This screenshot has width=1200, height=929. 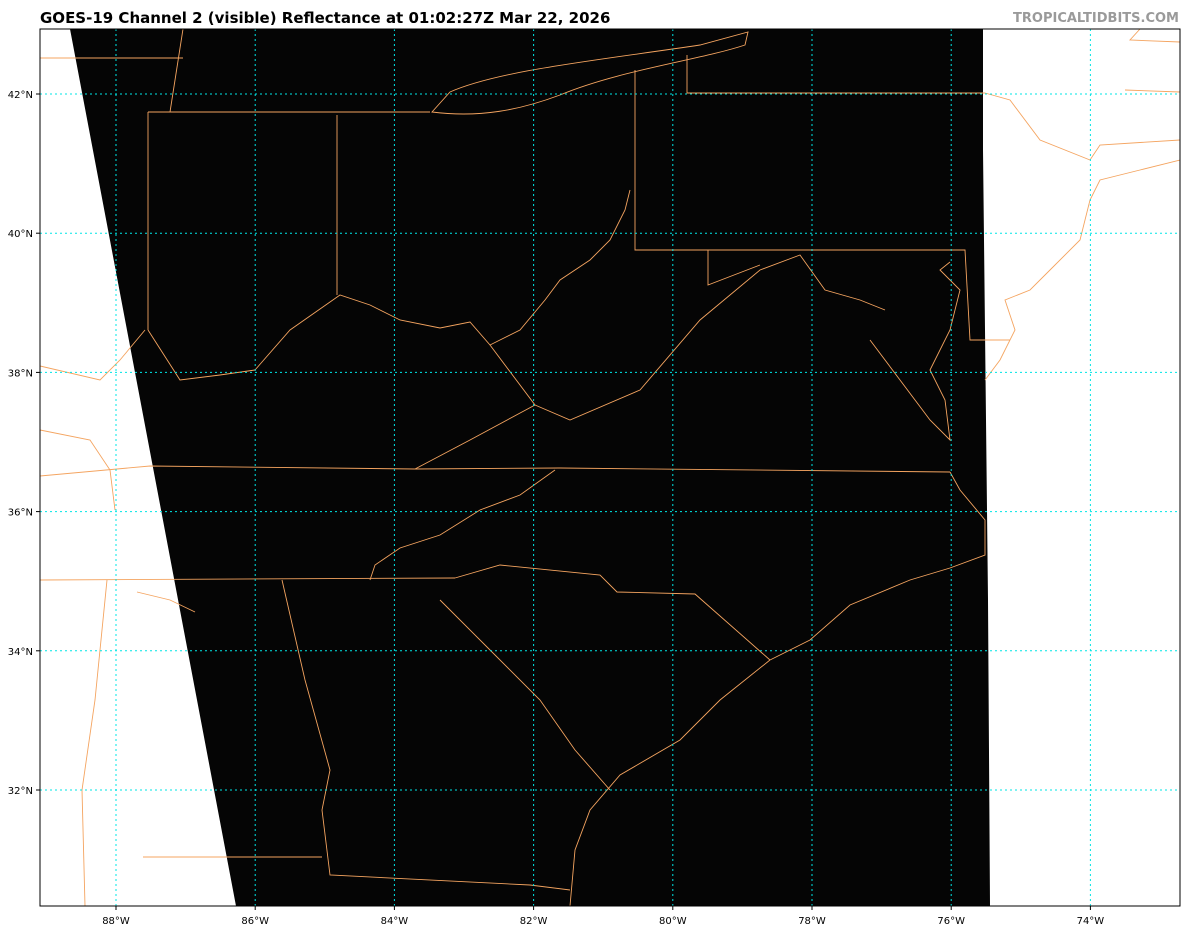 What do you see at coordinates (20, 513) in the screenshot?
I see `lat-tick-label: 36°N` at bounding box center [20, 513].